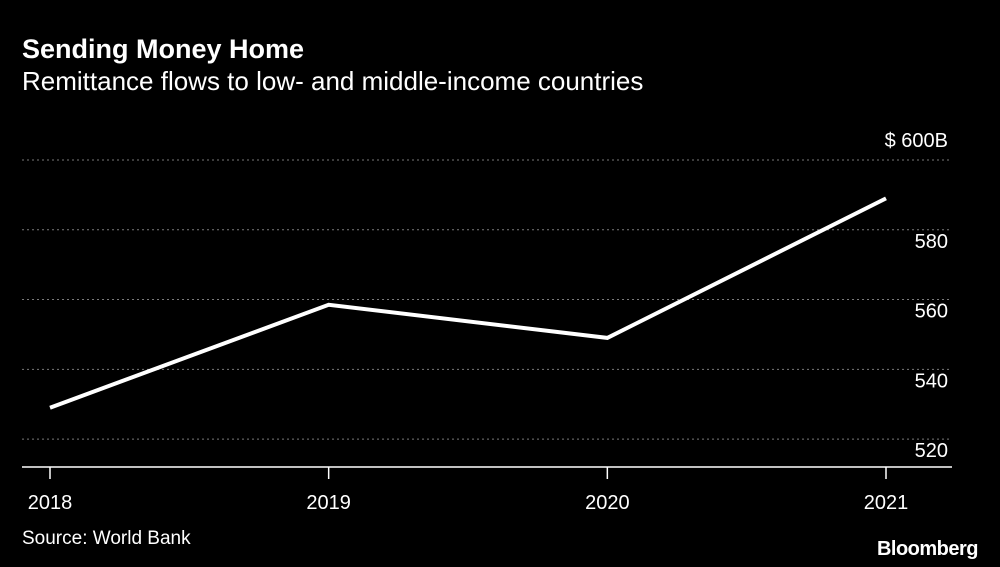 This screenshot has width=1000, height=567. Describe the element at coordinates (916, 141) in the screenshot. I see `y-tick-label-600: $ 600B` at that location.